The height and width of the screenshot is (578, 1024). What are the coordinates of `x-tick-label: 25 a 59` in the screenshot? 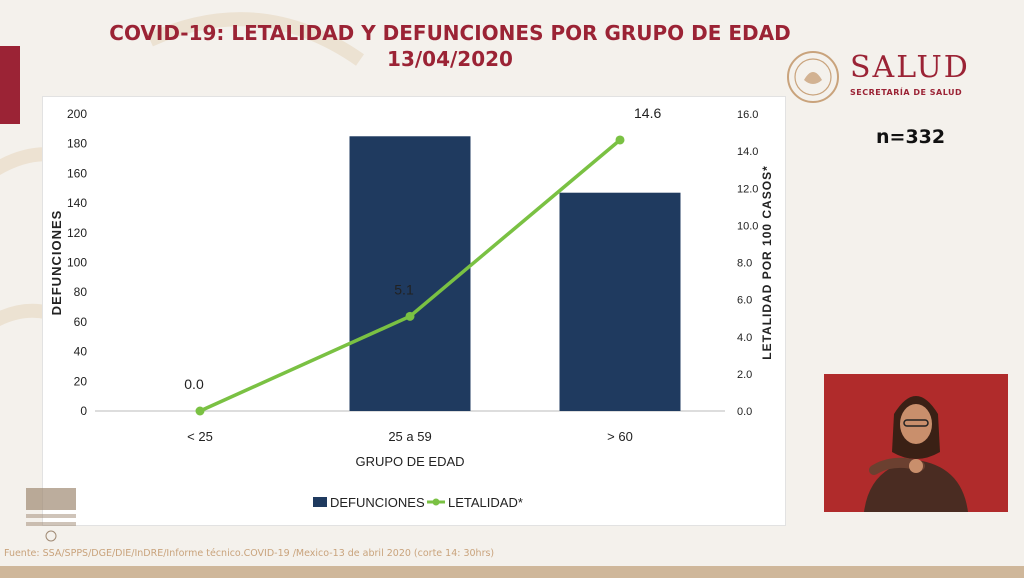 It's located at (409, 436).